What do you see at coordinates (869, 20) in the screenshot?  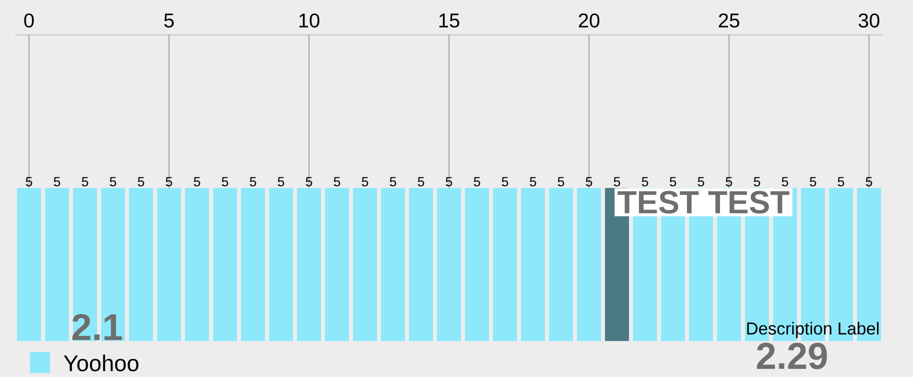 I see `x-tick-label: 30` at bounding box center [869, 20].